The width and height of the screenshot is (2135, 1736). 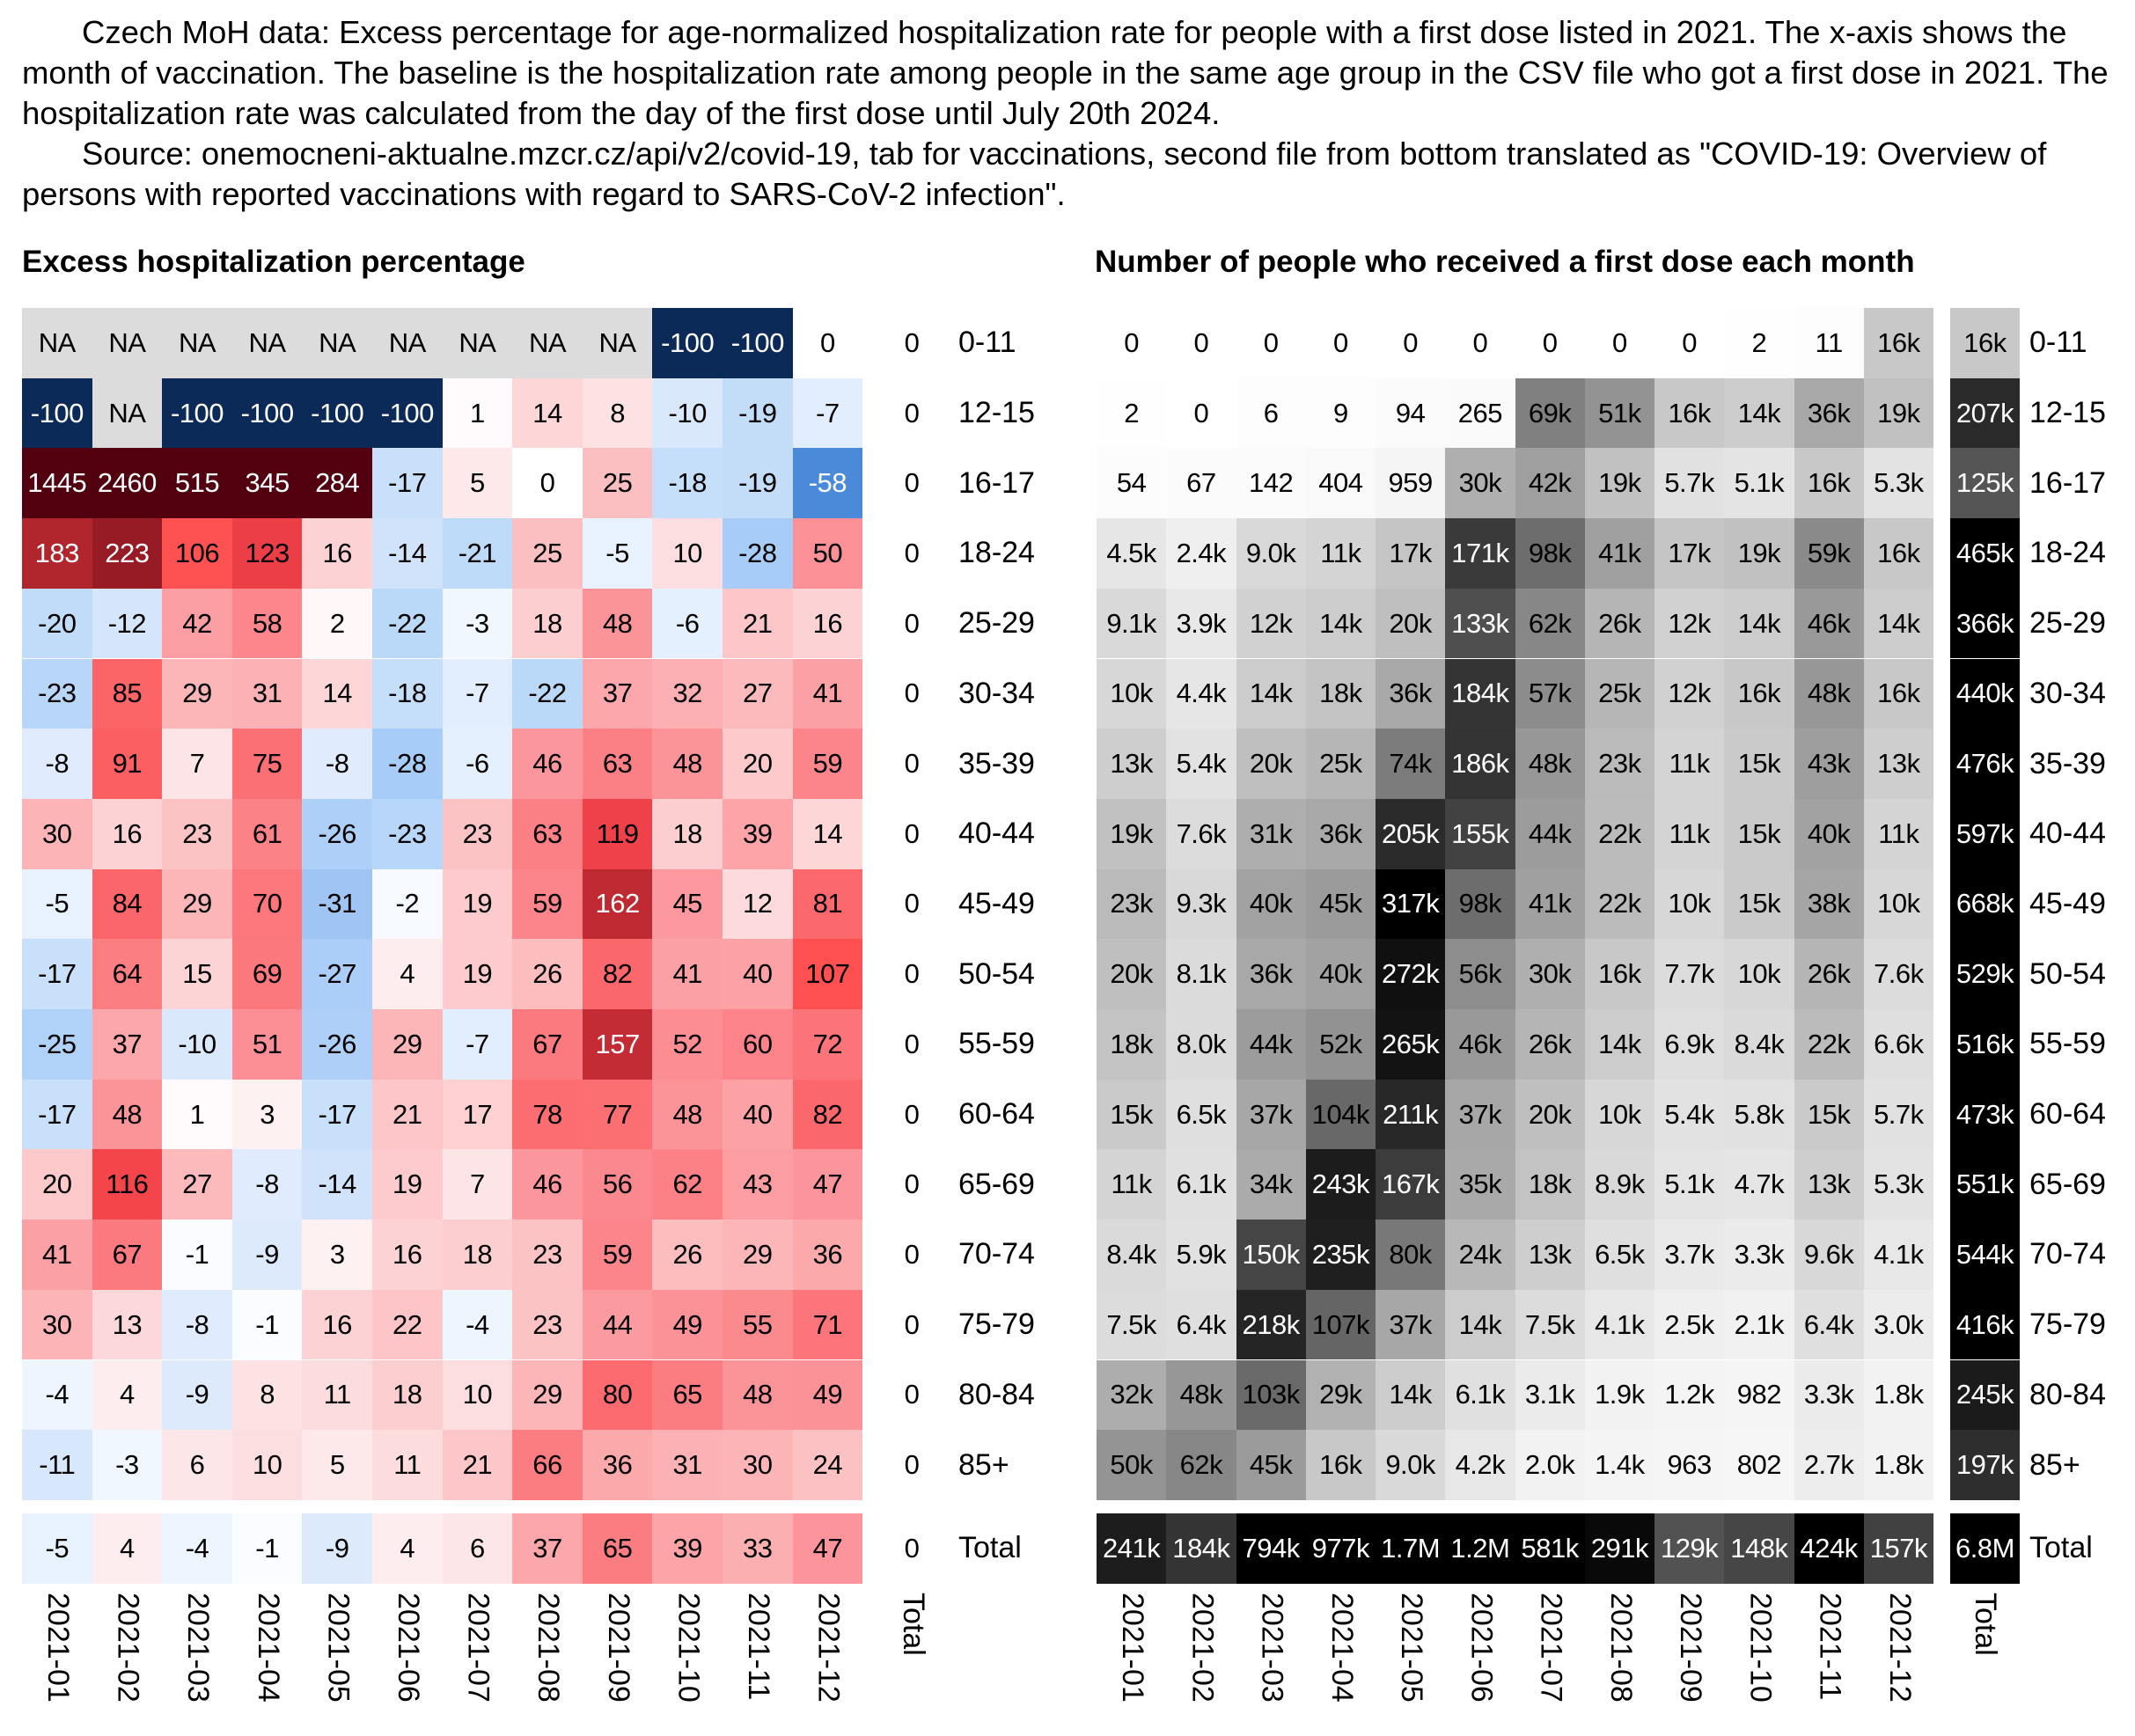 What do you see at coordinates (1829, 904) in the screenshot?
I see `heatmap-cell: 38k` at bounding box center [1829, 904].